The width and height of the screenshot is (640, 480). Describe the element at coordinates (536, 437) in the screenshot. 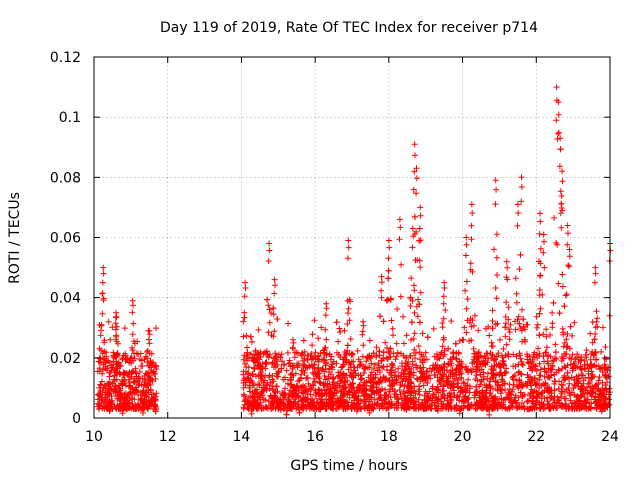

I see `x-tick-label: 22` at that location.